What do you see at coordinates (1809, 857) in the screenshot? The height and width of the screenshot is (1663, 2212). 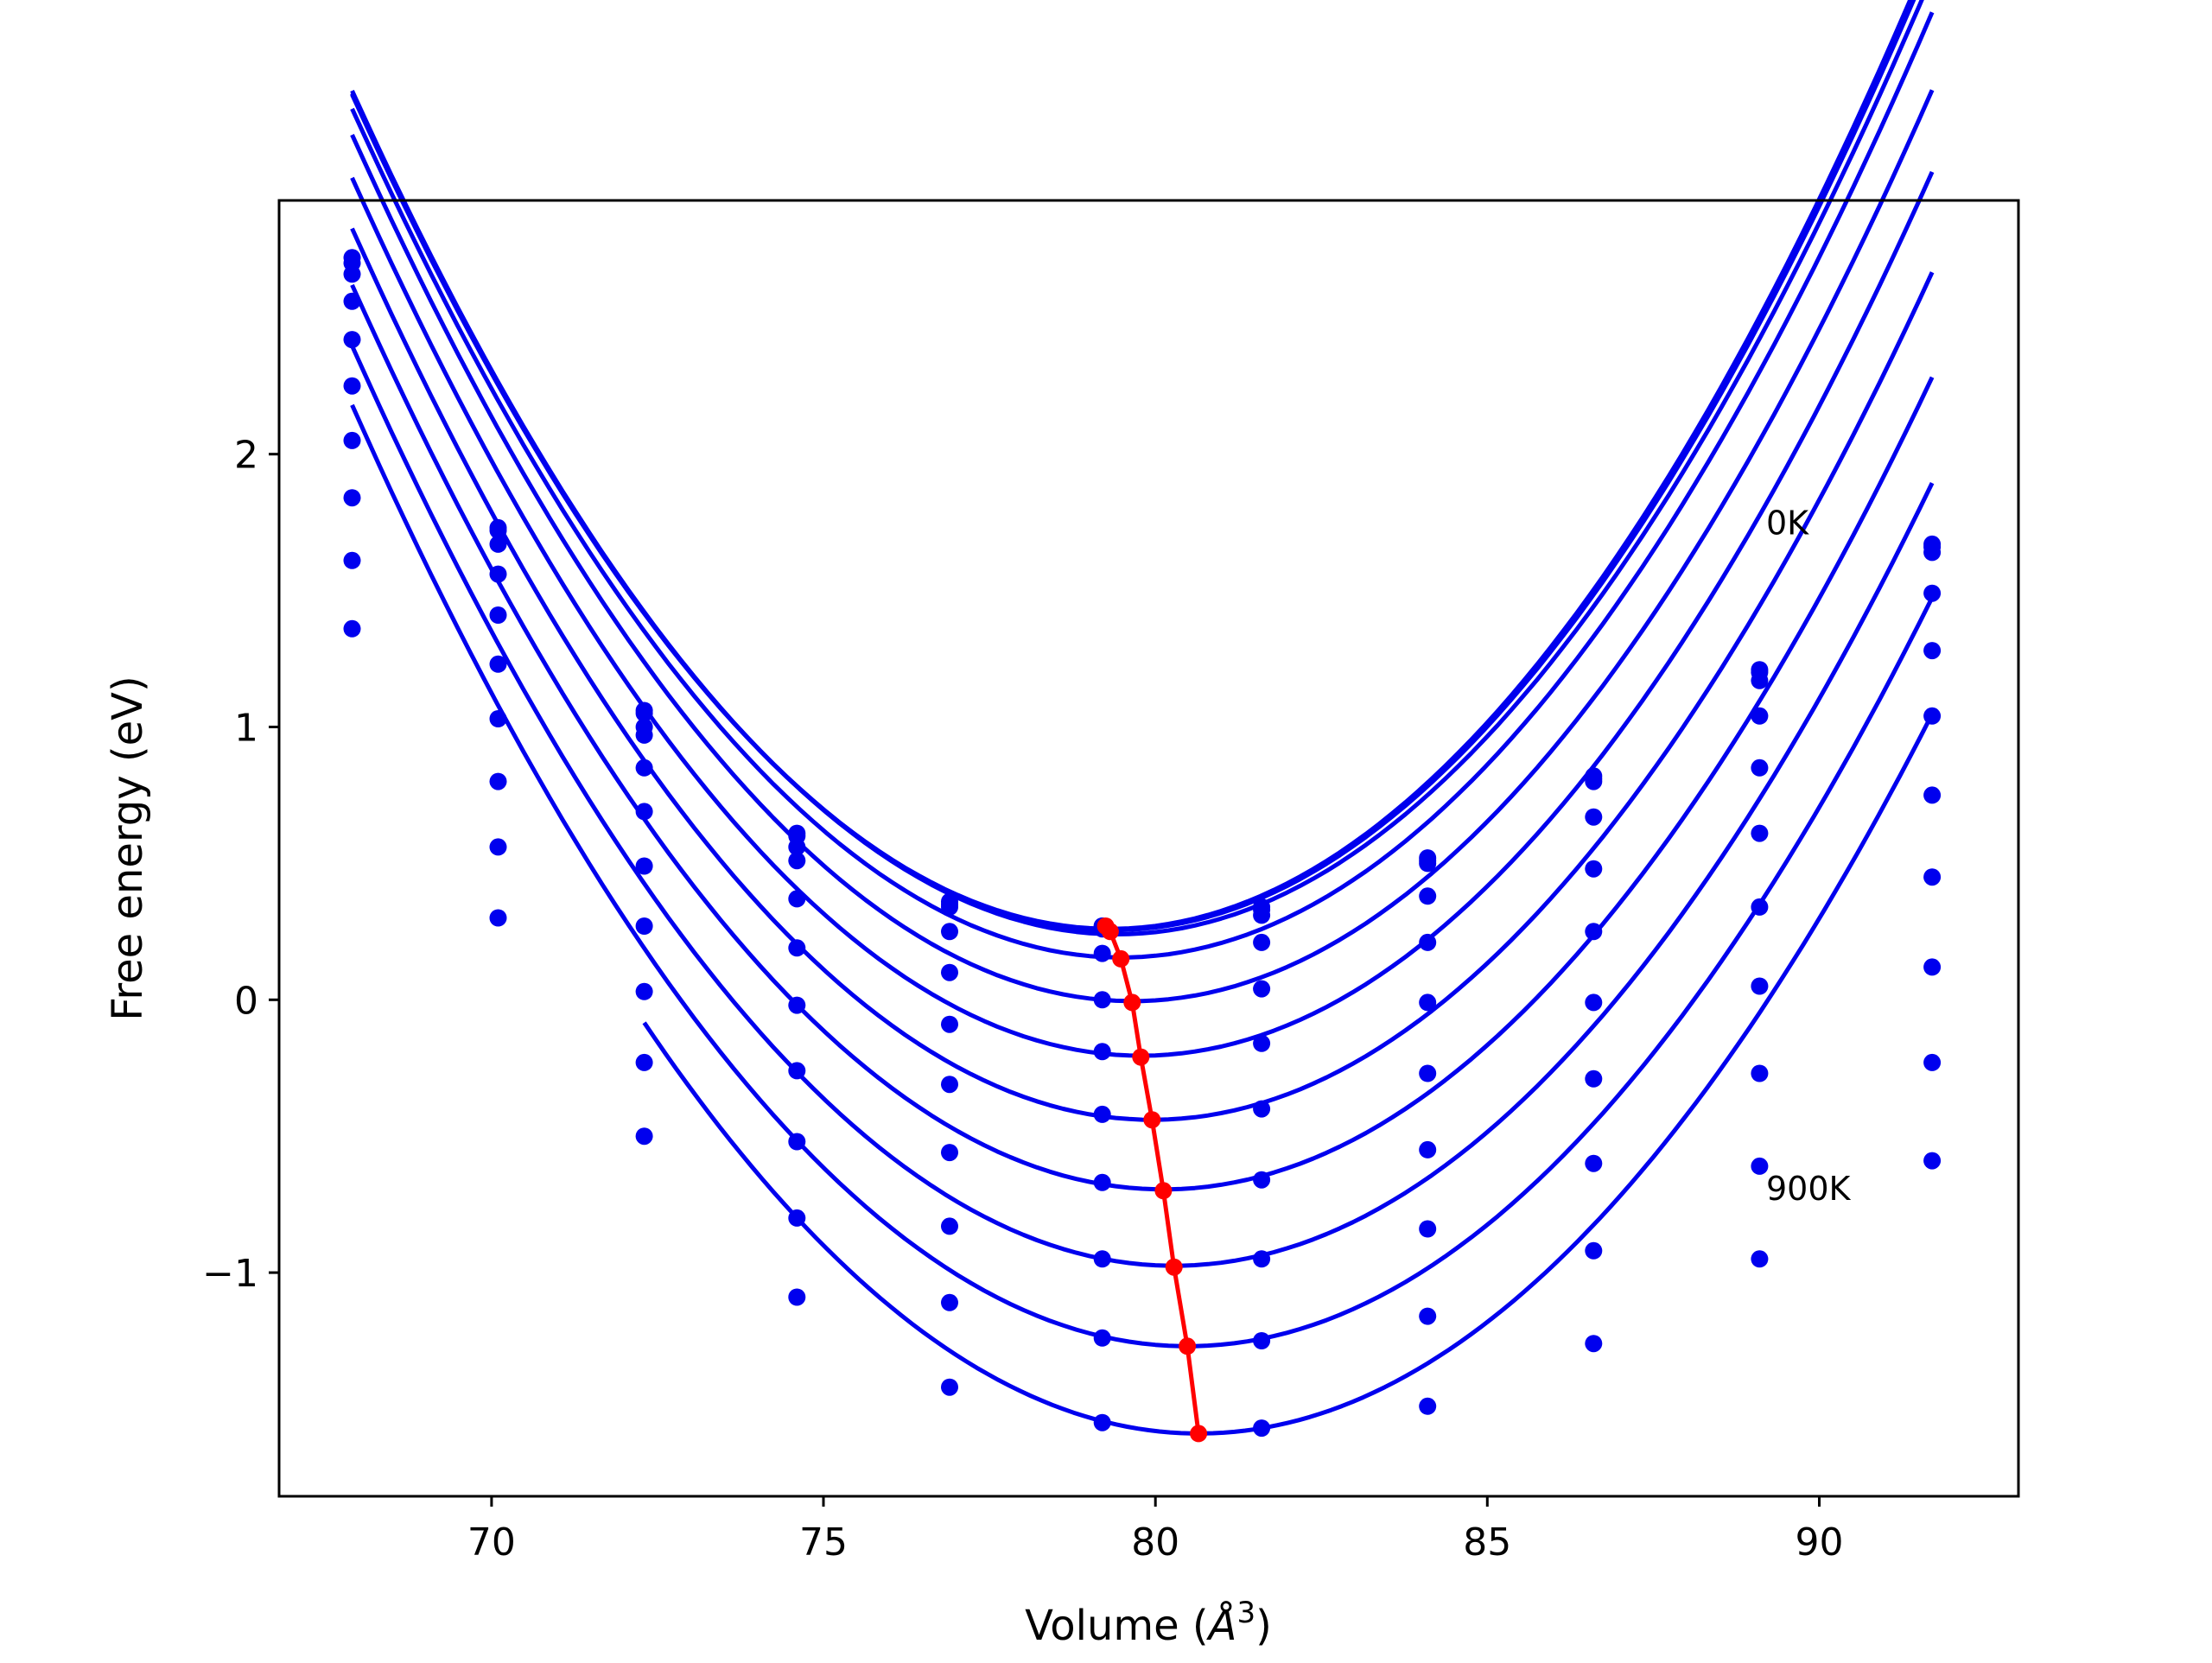 I see `annotations-layer: 0K 900K` at bounding box center [1809, 857].